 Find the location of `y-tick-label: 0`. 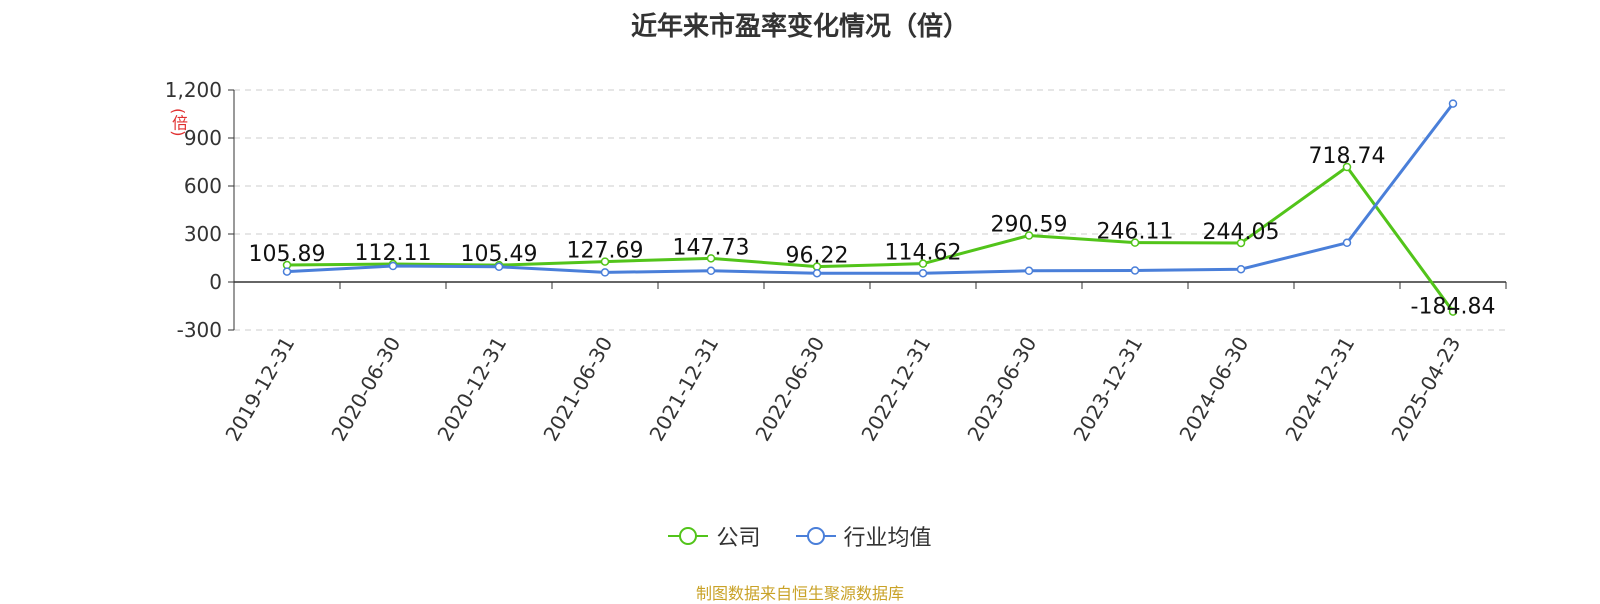

y-tick-label: 0 is located at coordinates (215, 282).